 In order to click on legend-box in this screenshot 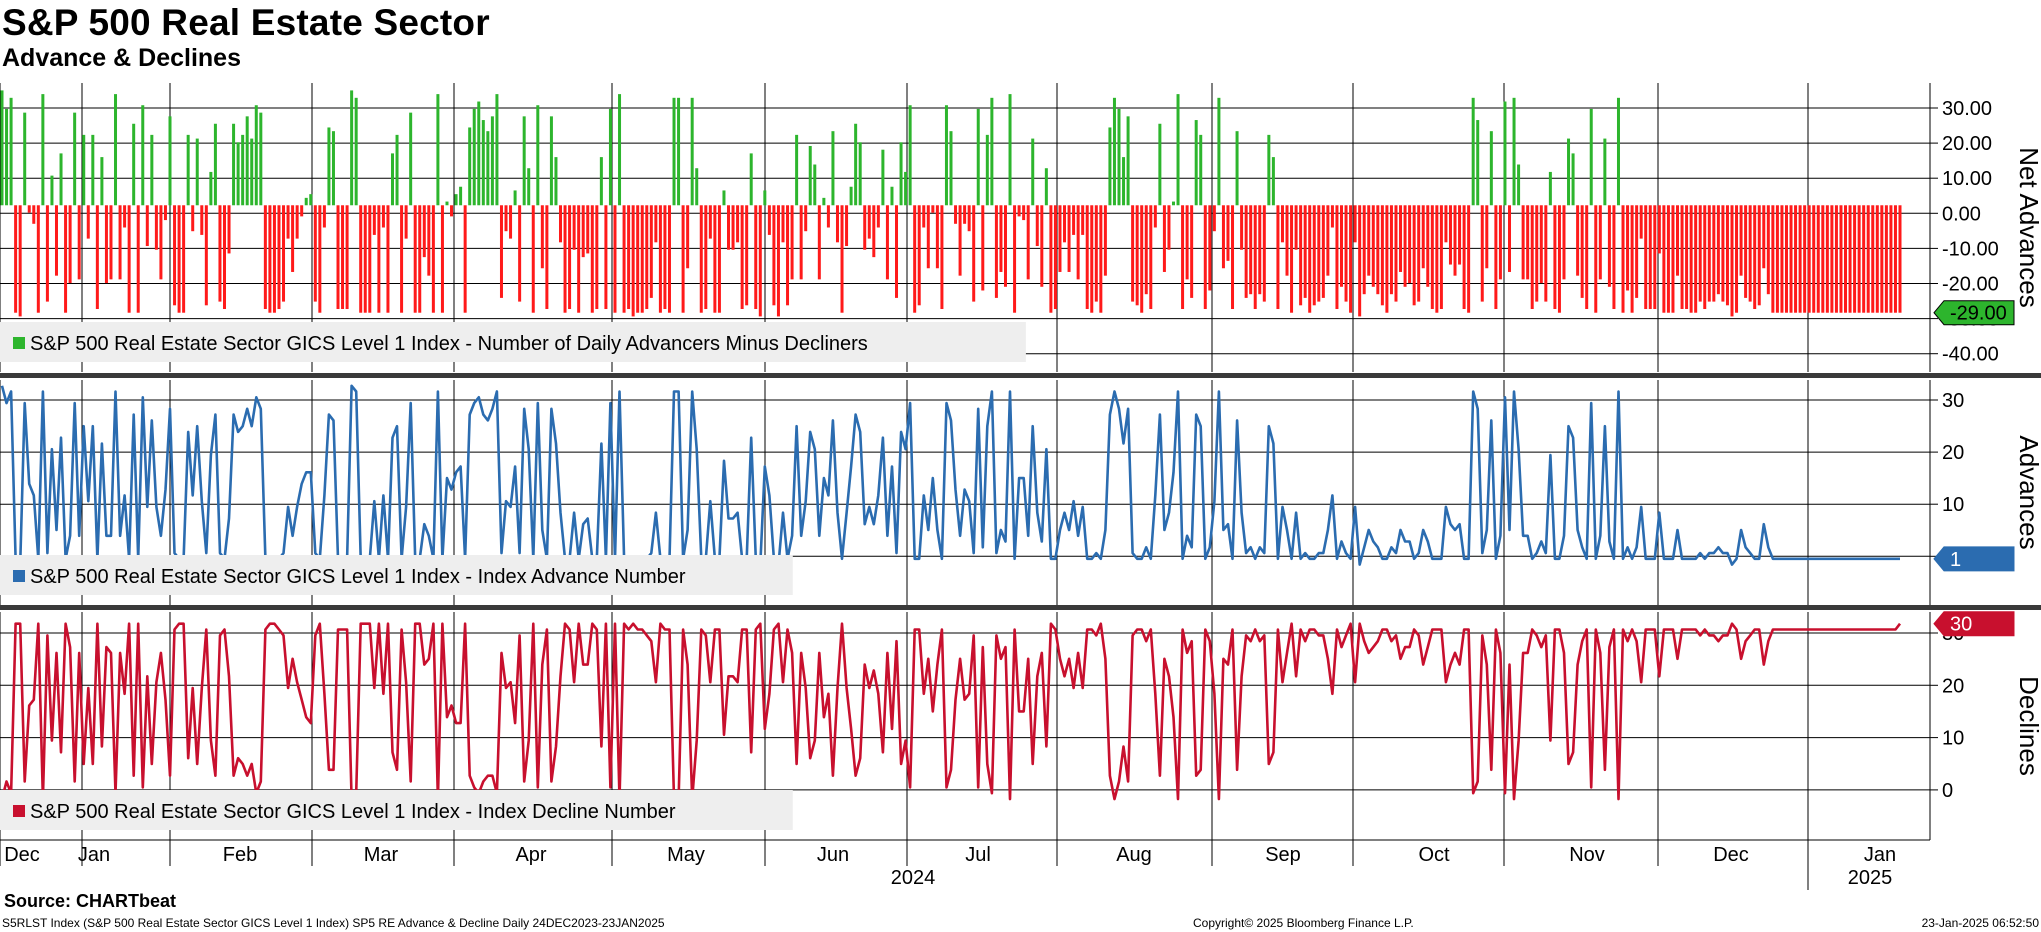, I will do `click(396, 575)`.